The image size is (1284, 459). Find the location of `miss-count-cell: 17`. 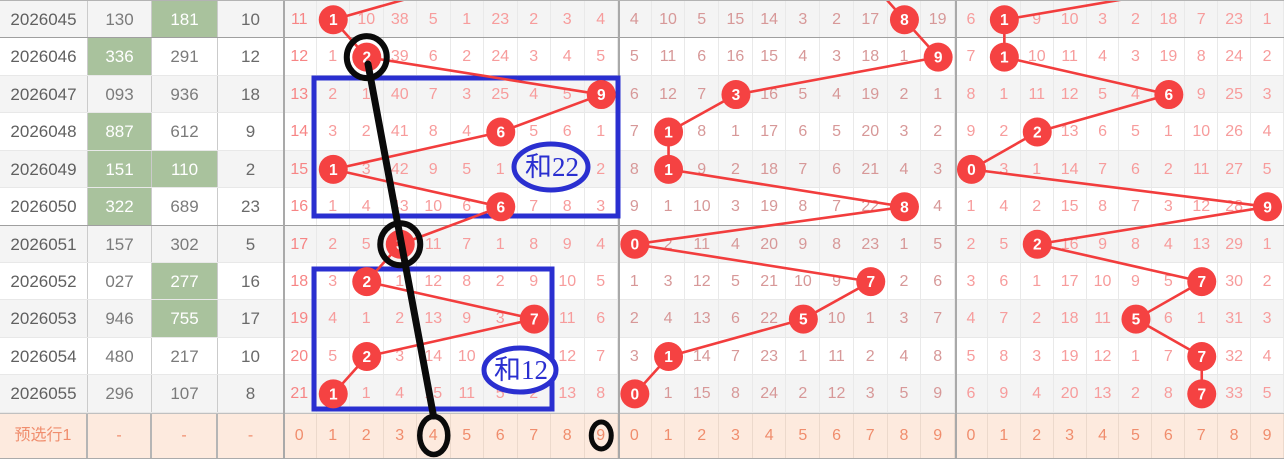

miss-count-cell: 17 is located at coordinates (1070, 281).